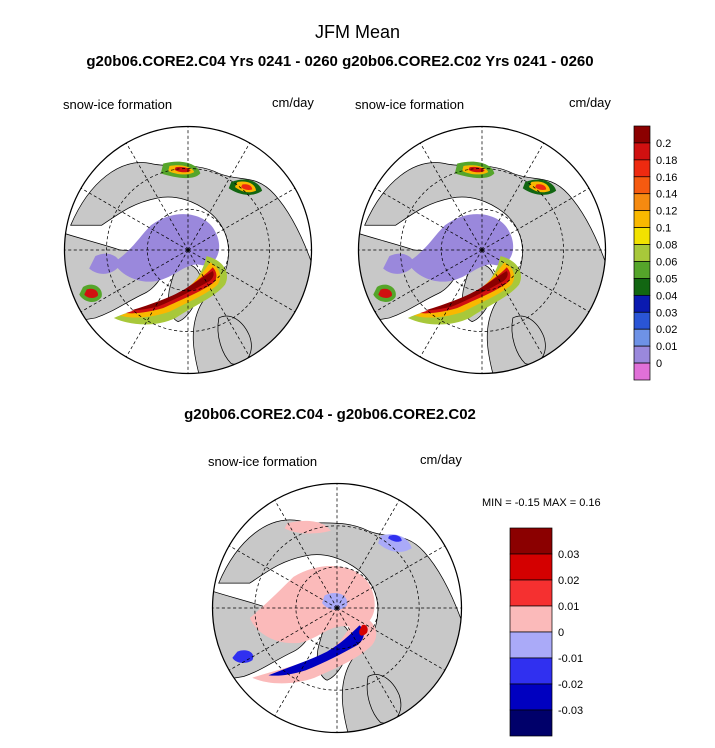  What do you see at coordinates (570, 685) in the screenshot?
I see `colorbar-tick-label: -0.02` at bounding box center [570, 685].